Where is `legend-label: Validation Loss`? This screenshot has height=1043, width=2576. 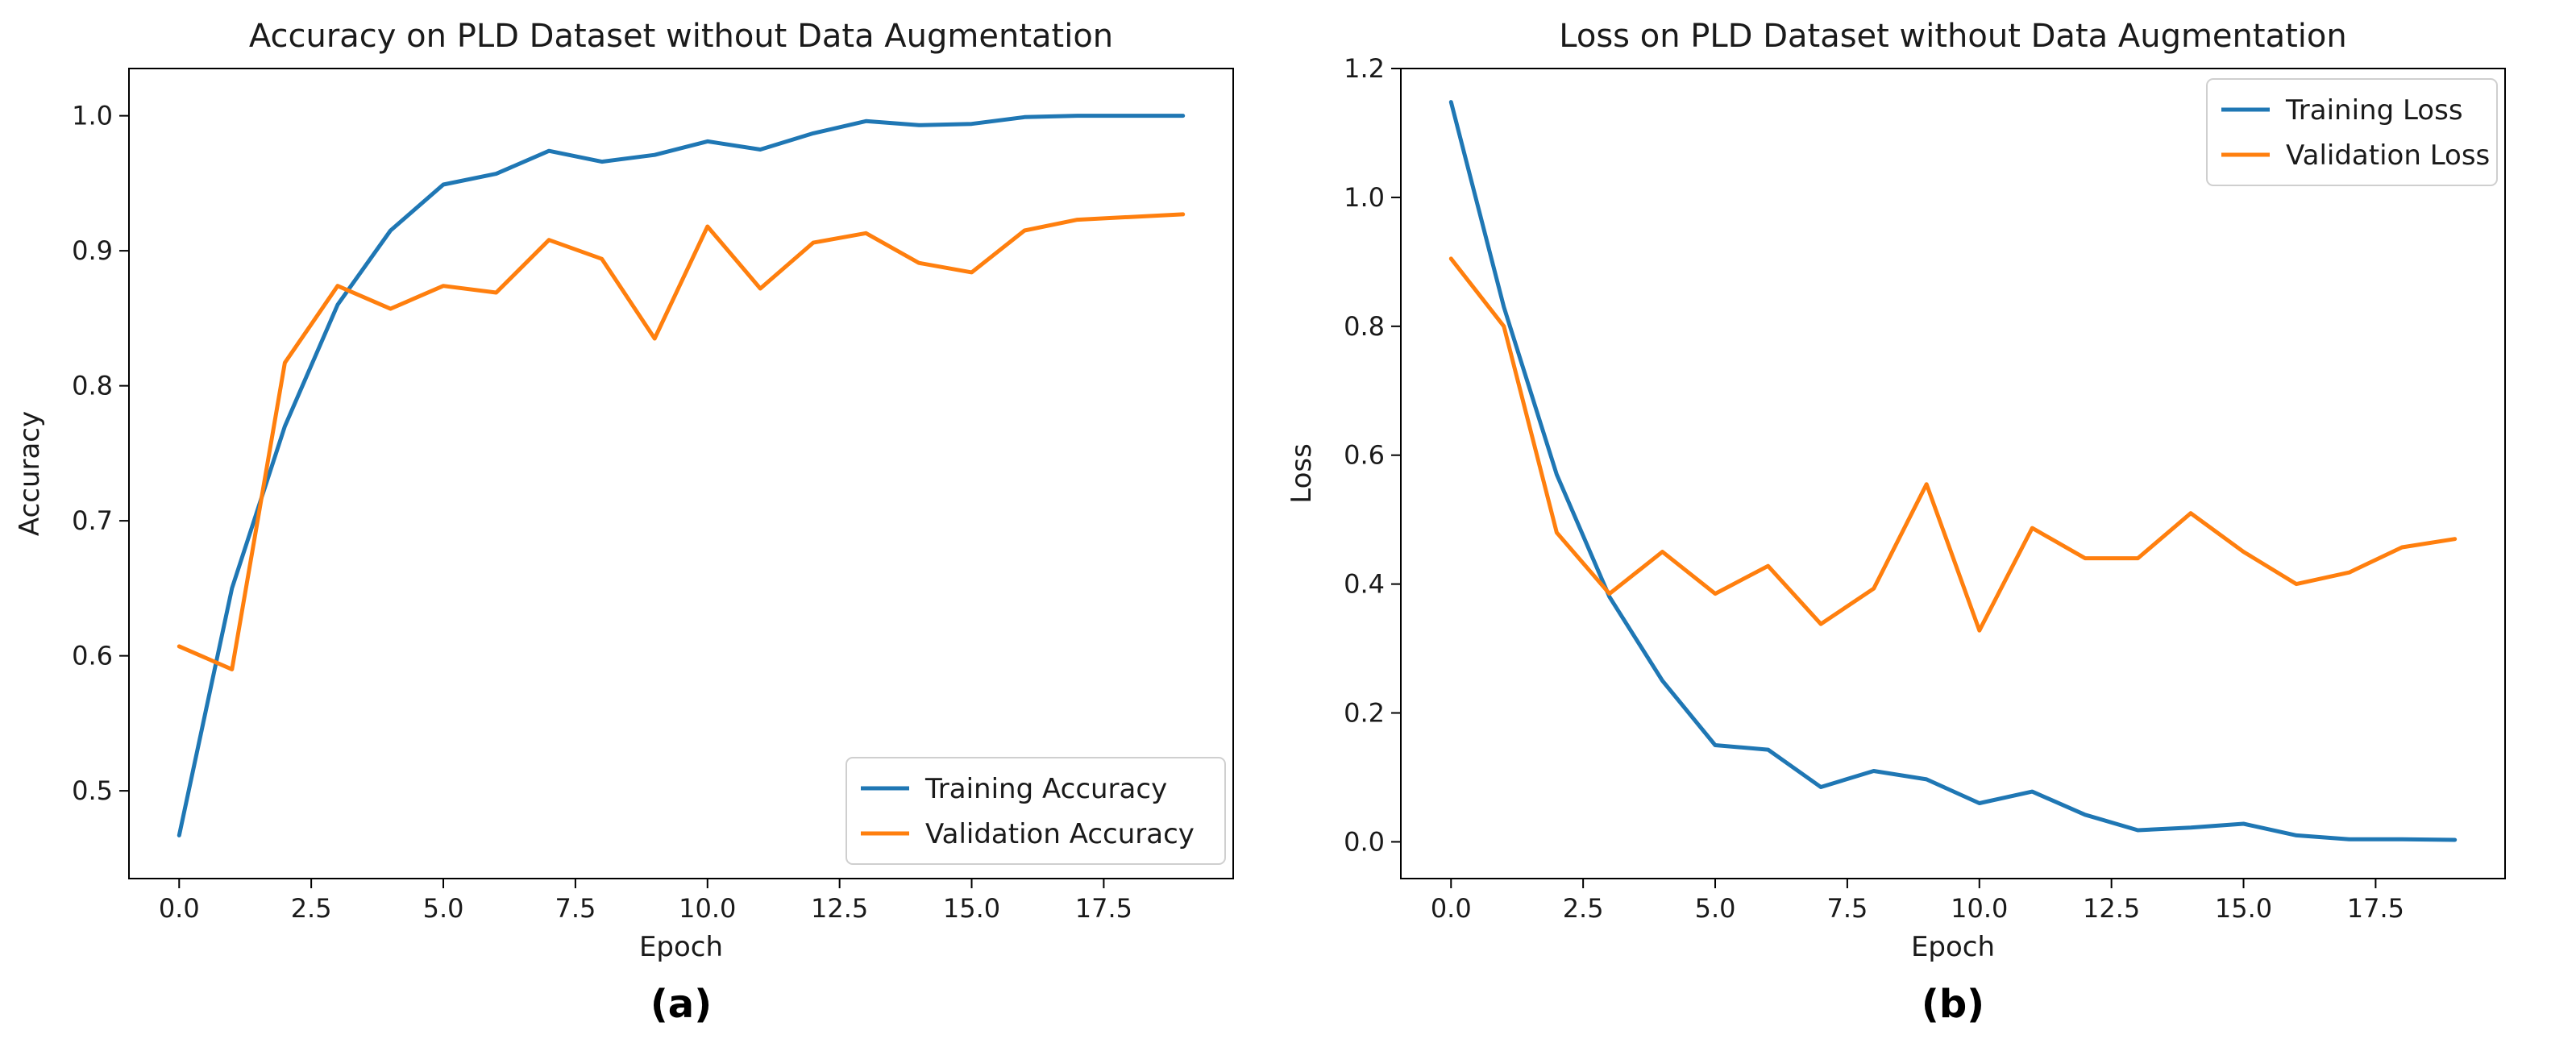
legend-label: Validation Loss is located at coordinates (2388, 155).